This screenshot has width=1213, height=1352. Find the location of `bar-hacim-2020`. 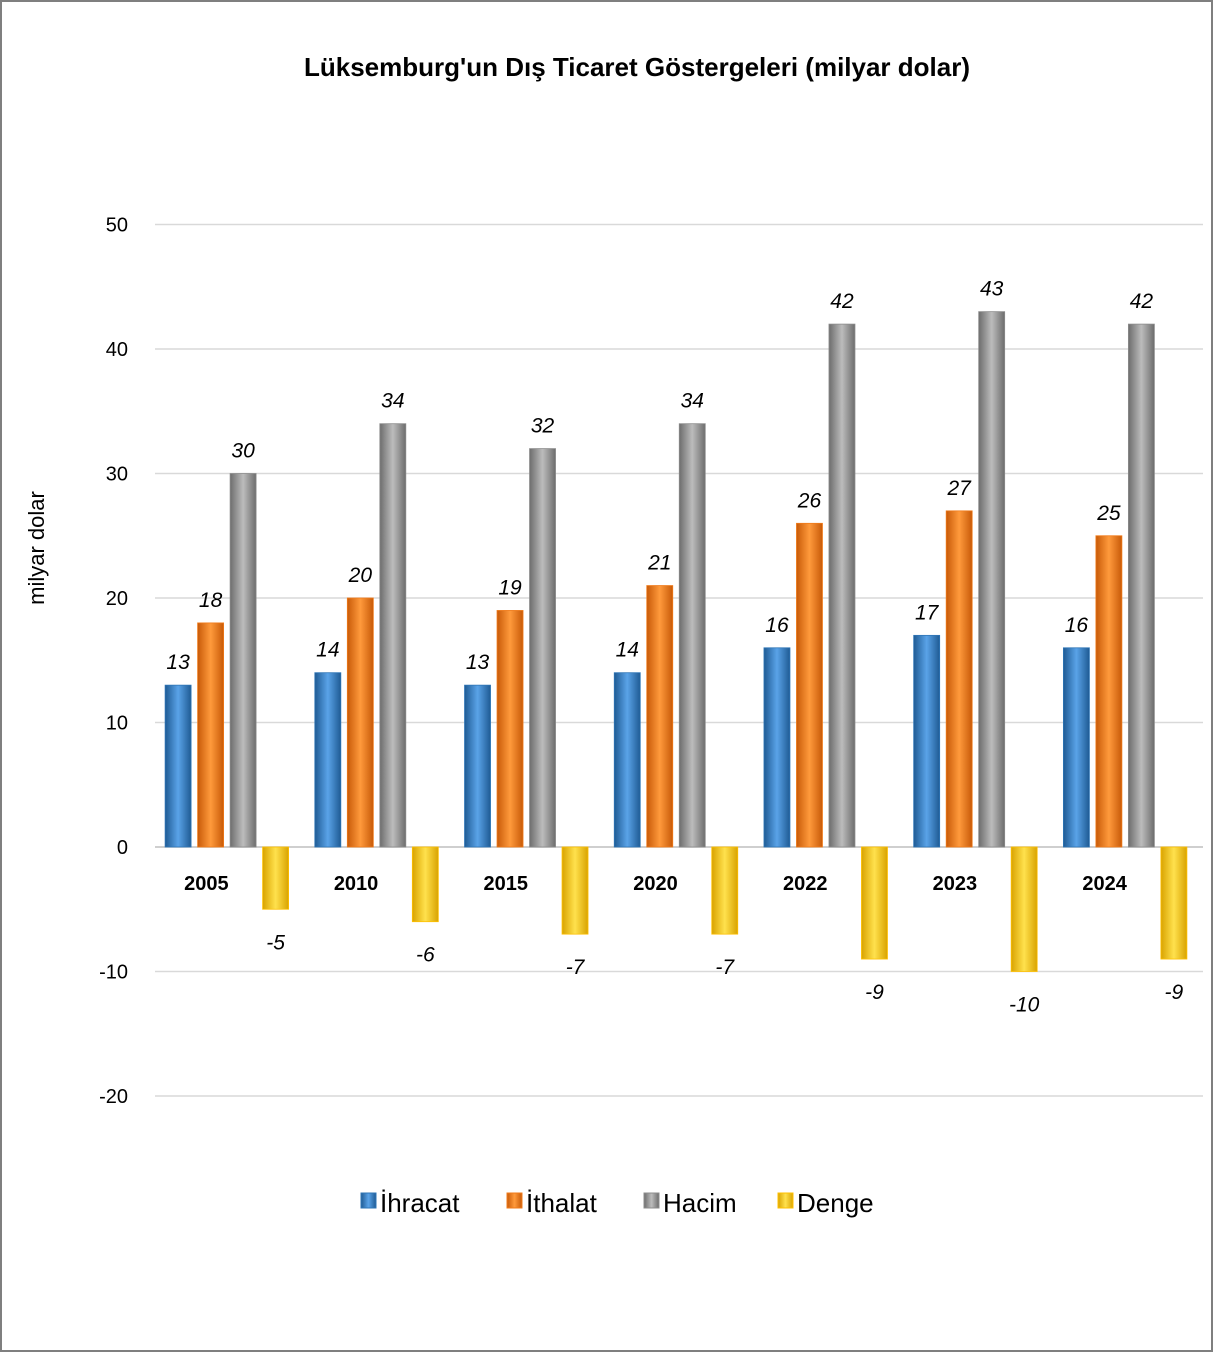

bar-hacim-2020 is located at coordinates (692, 635).